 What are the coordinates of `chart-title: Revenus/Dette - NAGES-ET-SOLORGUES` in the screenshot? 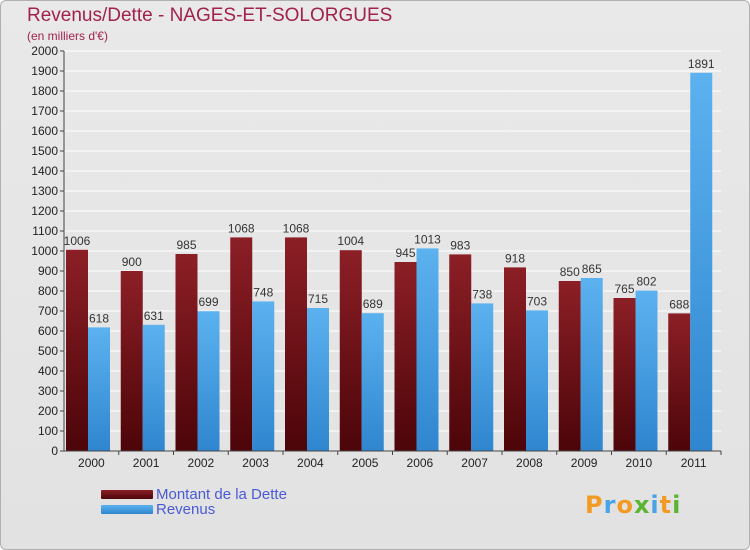 It's located at (210, 15).